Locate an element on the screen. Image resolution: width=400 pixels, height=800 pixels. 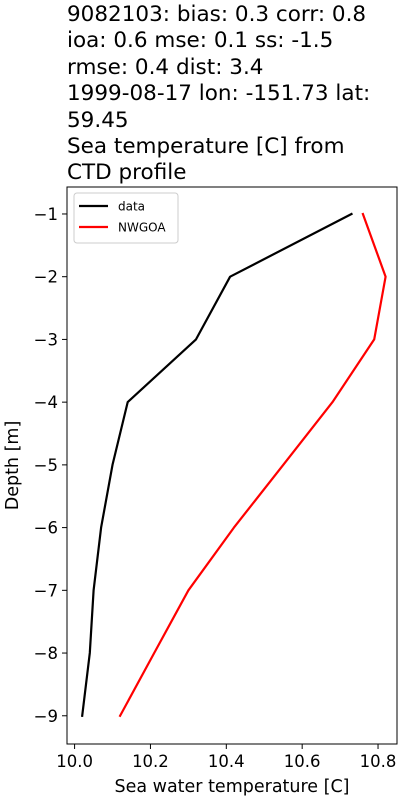
legend-label-data: data is located at coordinates (131, 207).